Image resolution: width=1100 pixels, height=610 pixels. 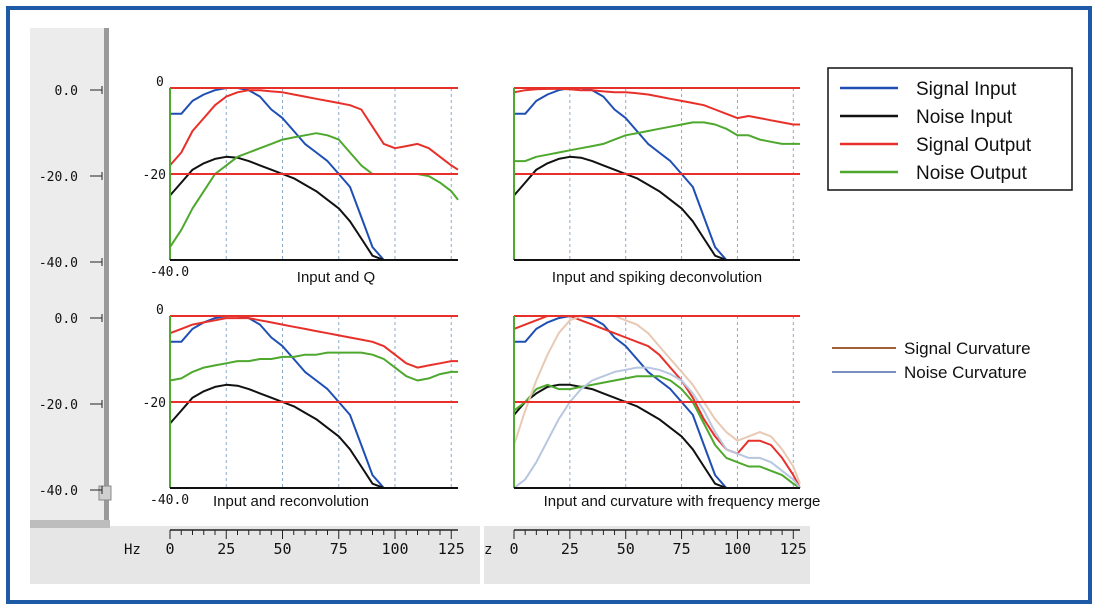 I want to click on chart-title: Input and reconvolution, so click(x=291, y=501).